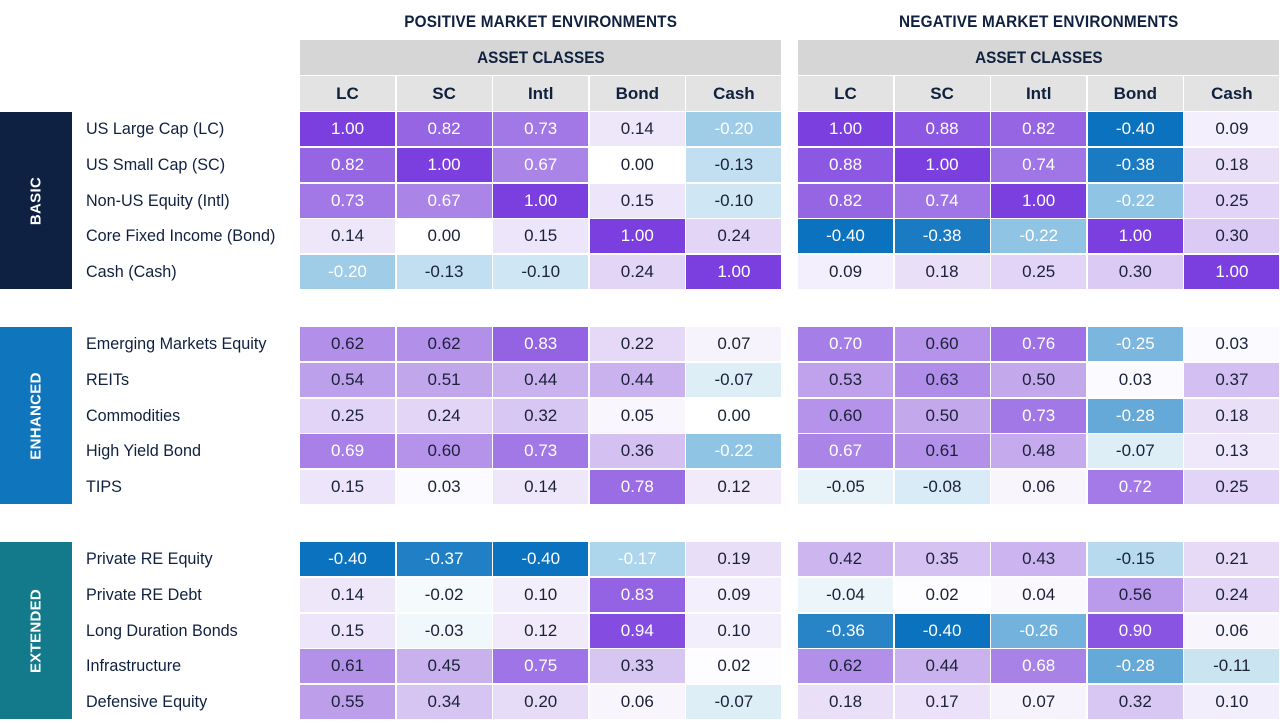 The image size is (1280, 723). I want to click on row-label: Emerging Markets Equity, so click(176, 343).